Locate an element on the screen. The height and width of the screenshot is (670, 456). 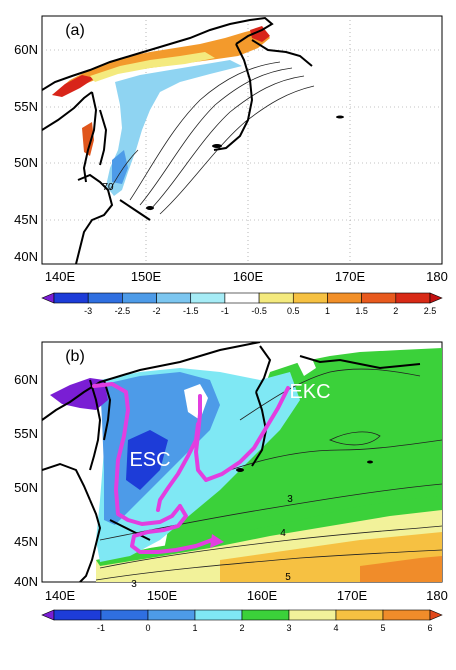
panel-b-colorbar-tick-label: -1 is located at coordinates (101, 628).